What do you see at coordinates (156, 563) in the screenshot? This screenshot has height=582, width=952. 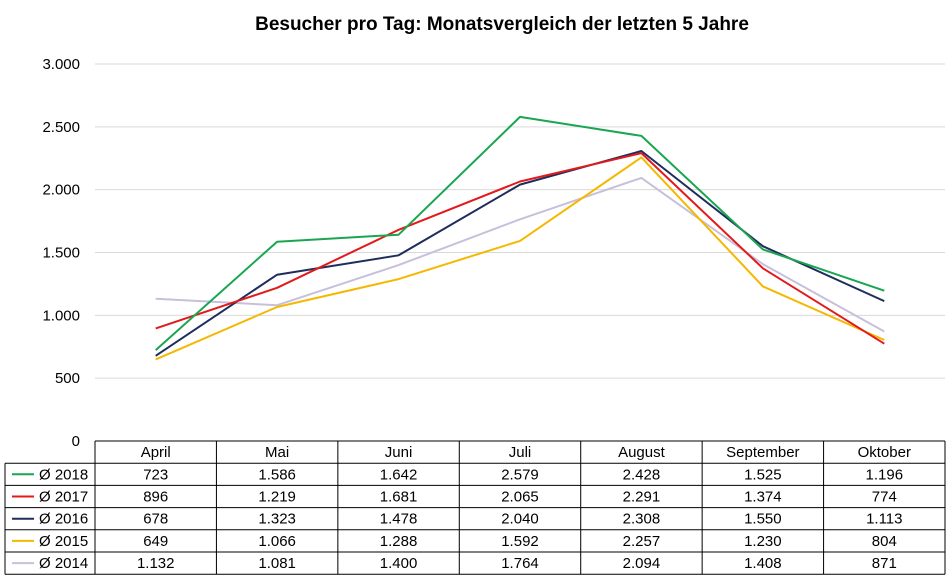 I see `table-cell-value: 1.132` at bounding box center [156, 563].